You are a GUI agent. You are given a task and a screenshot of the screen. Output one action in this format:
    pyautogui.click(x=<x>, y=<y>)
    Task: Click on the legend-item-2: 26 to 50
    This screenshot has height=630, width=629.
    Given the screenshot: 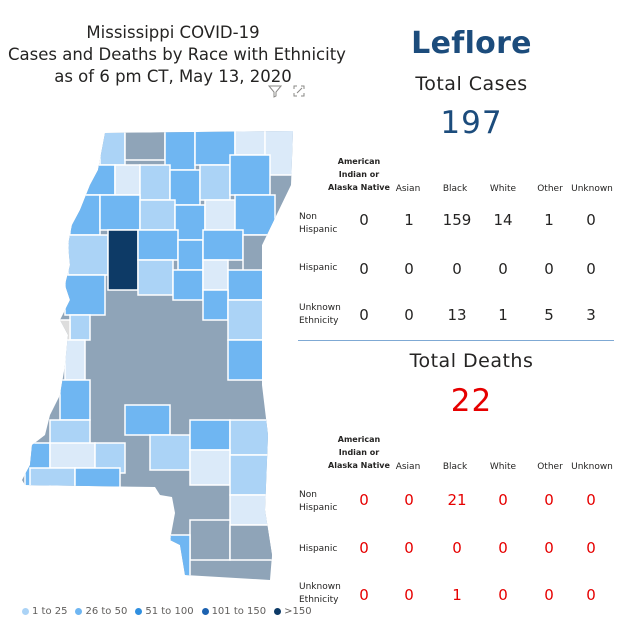 What is the action you would take?
    pyautogui.click(x=101, y=611)
    